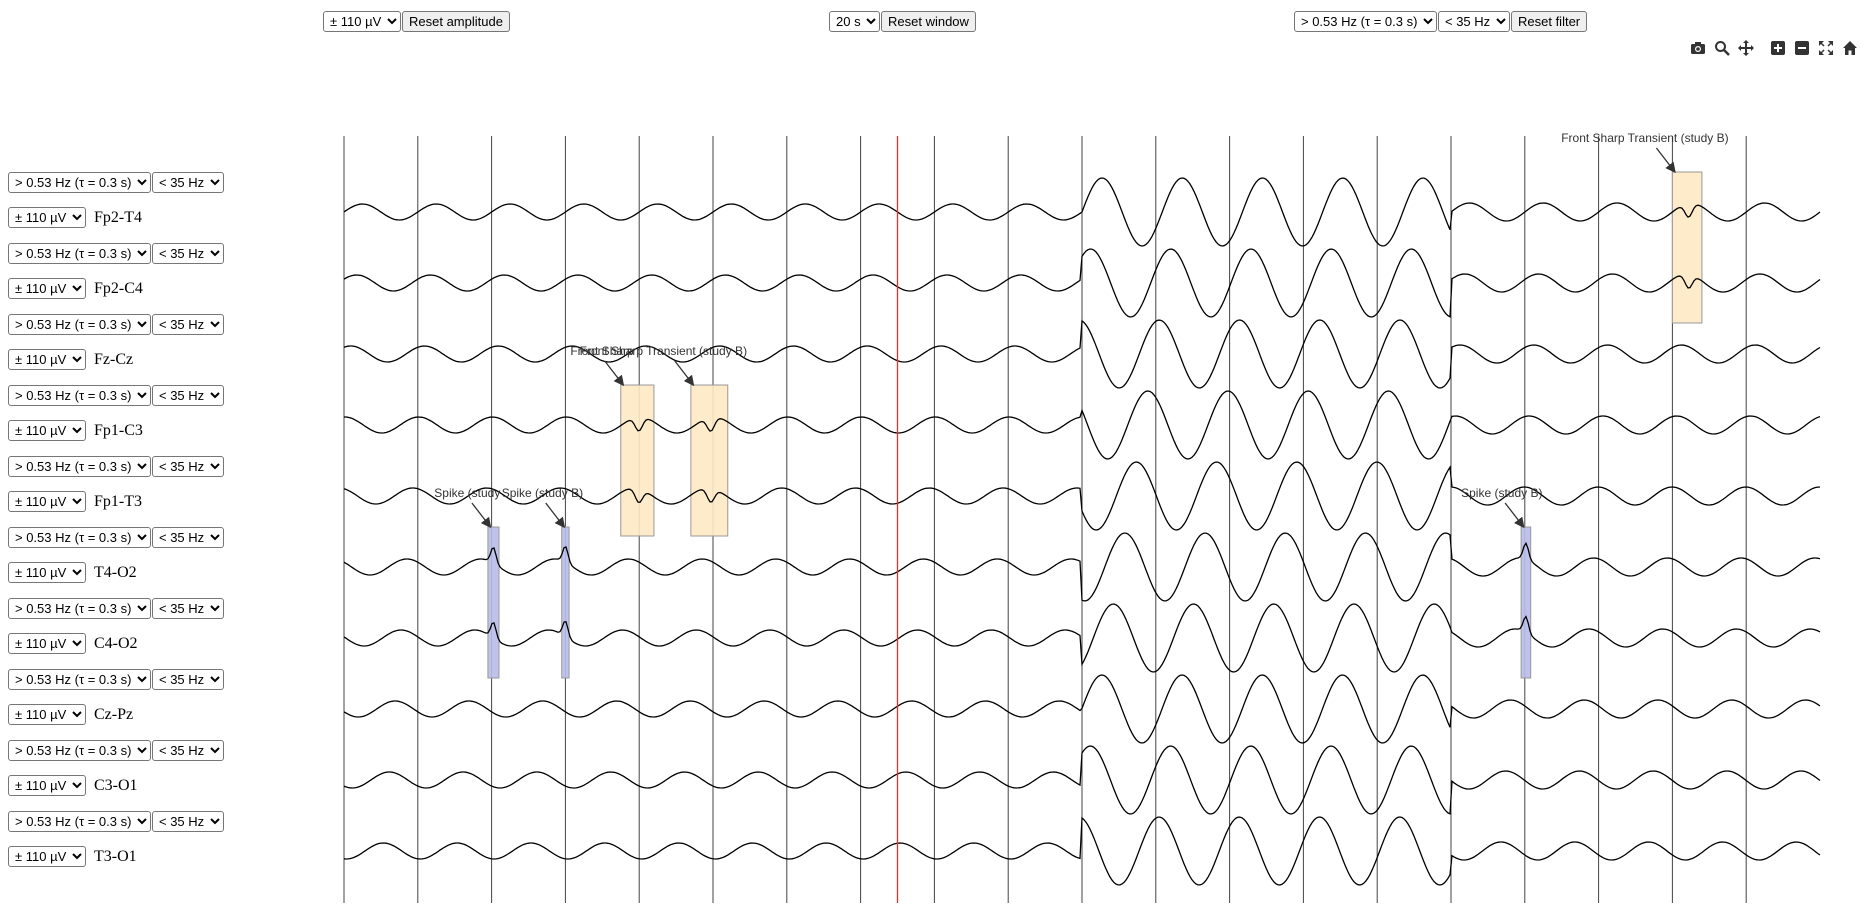 The image size is (1869, 923). I want to click on pan-icon, so click(1746, 48).